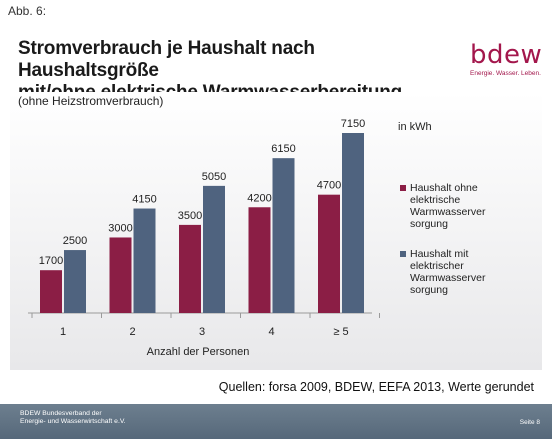  I want to click on data-label: 4700, so click(329, 186).